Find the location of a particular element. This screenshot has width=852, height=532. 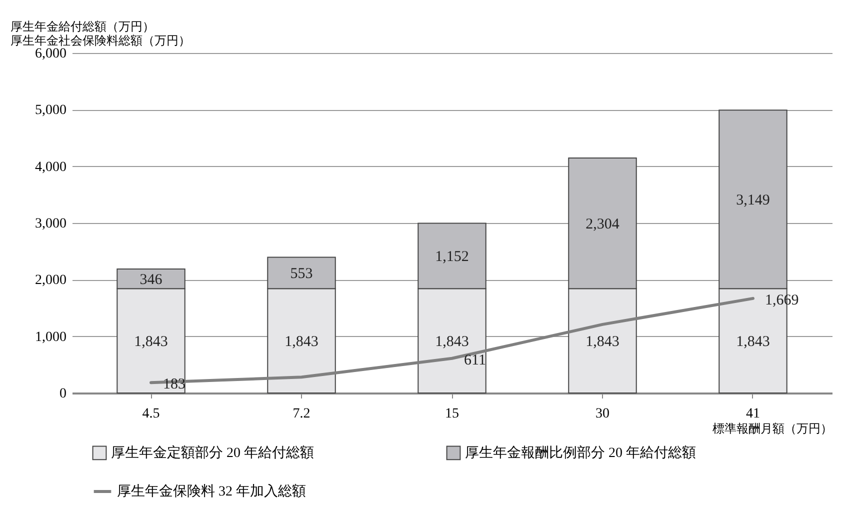

data-label: 346 is located at coordinates (151, 280).